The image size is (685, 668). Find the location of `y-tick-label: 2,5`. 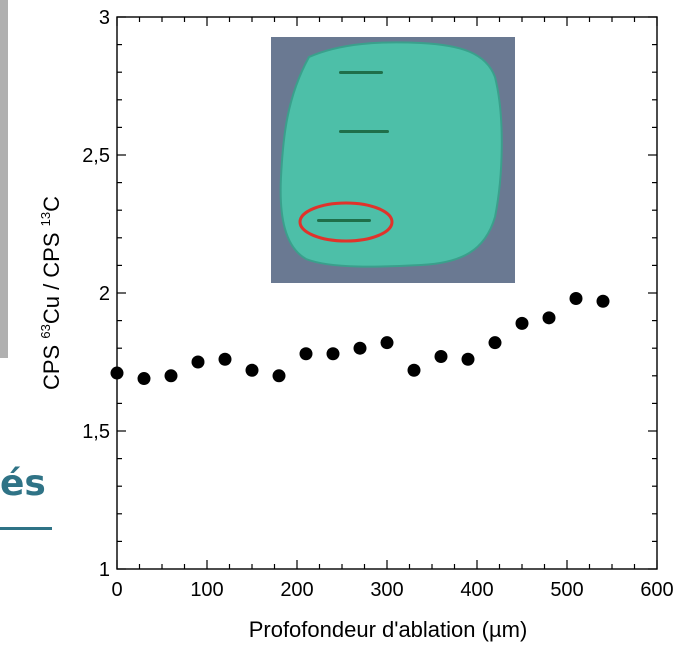

y-tick-label: 2,5 is located at coordinates (96, 156).